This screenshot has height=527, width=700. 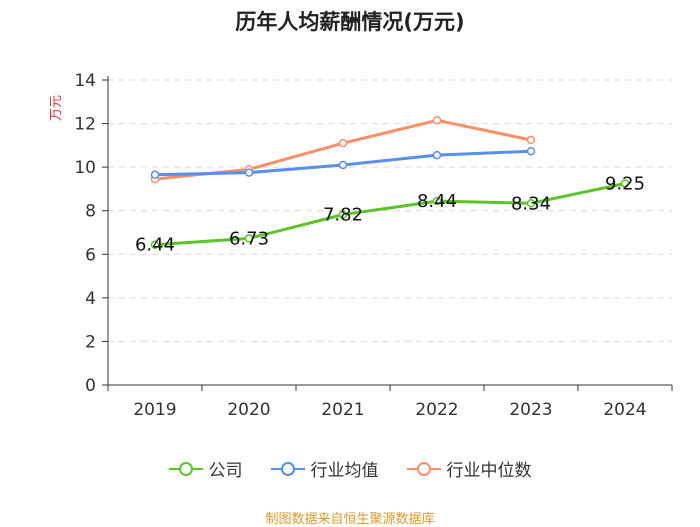 What do you see at coordinates (350, 519) in the screenshot?
I see `source-note: 制图数据来自恒生聚源数据库` at bounding box center [350, 519].